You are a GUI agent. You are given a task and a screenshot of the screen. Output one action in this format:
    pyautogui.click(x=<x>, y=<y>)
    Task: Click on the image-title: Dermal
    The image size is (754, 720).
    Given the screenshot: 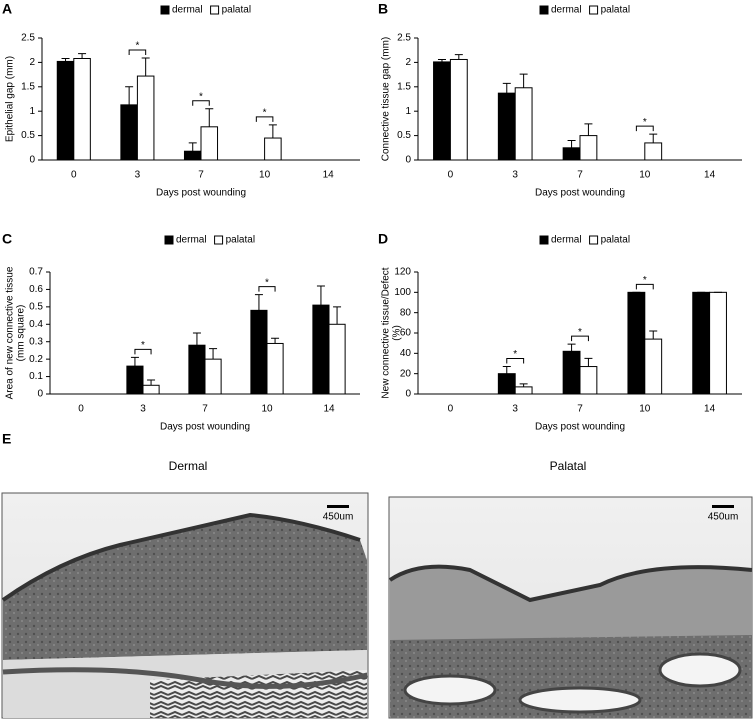 What is the action you would take?
    pyautogui.click(x=188, y=466)
    